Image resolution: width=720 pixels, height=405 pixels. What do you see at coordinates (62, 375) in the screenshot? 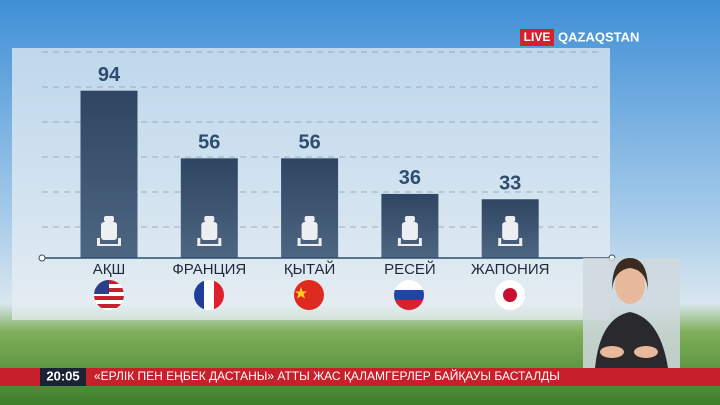
I see `ticker-time: 20:05` at bounding box center [62, 375].